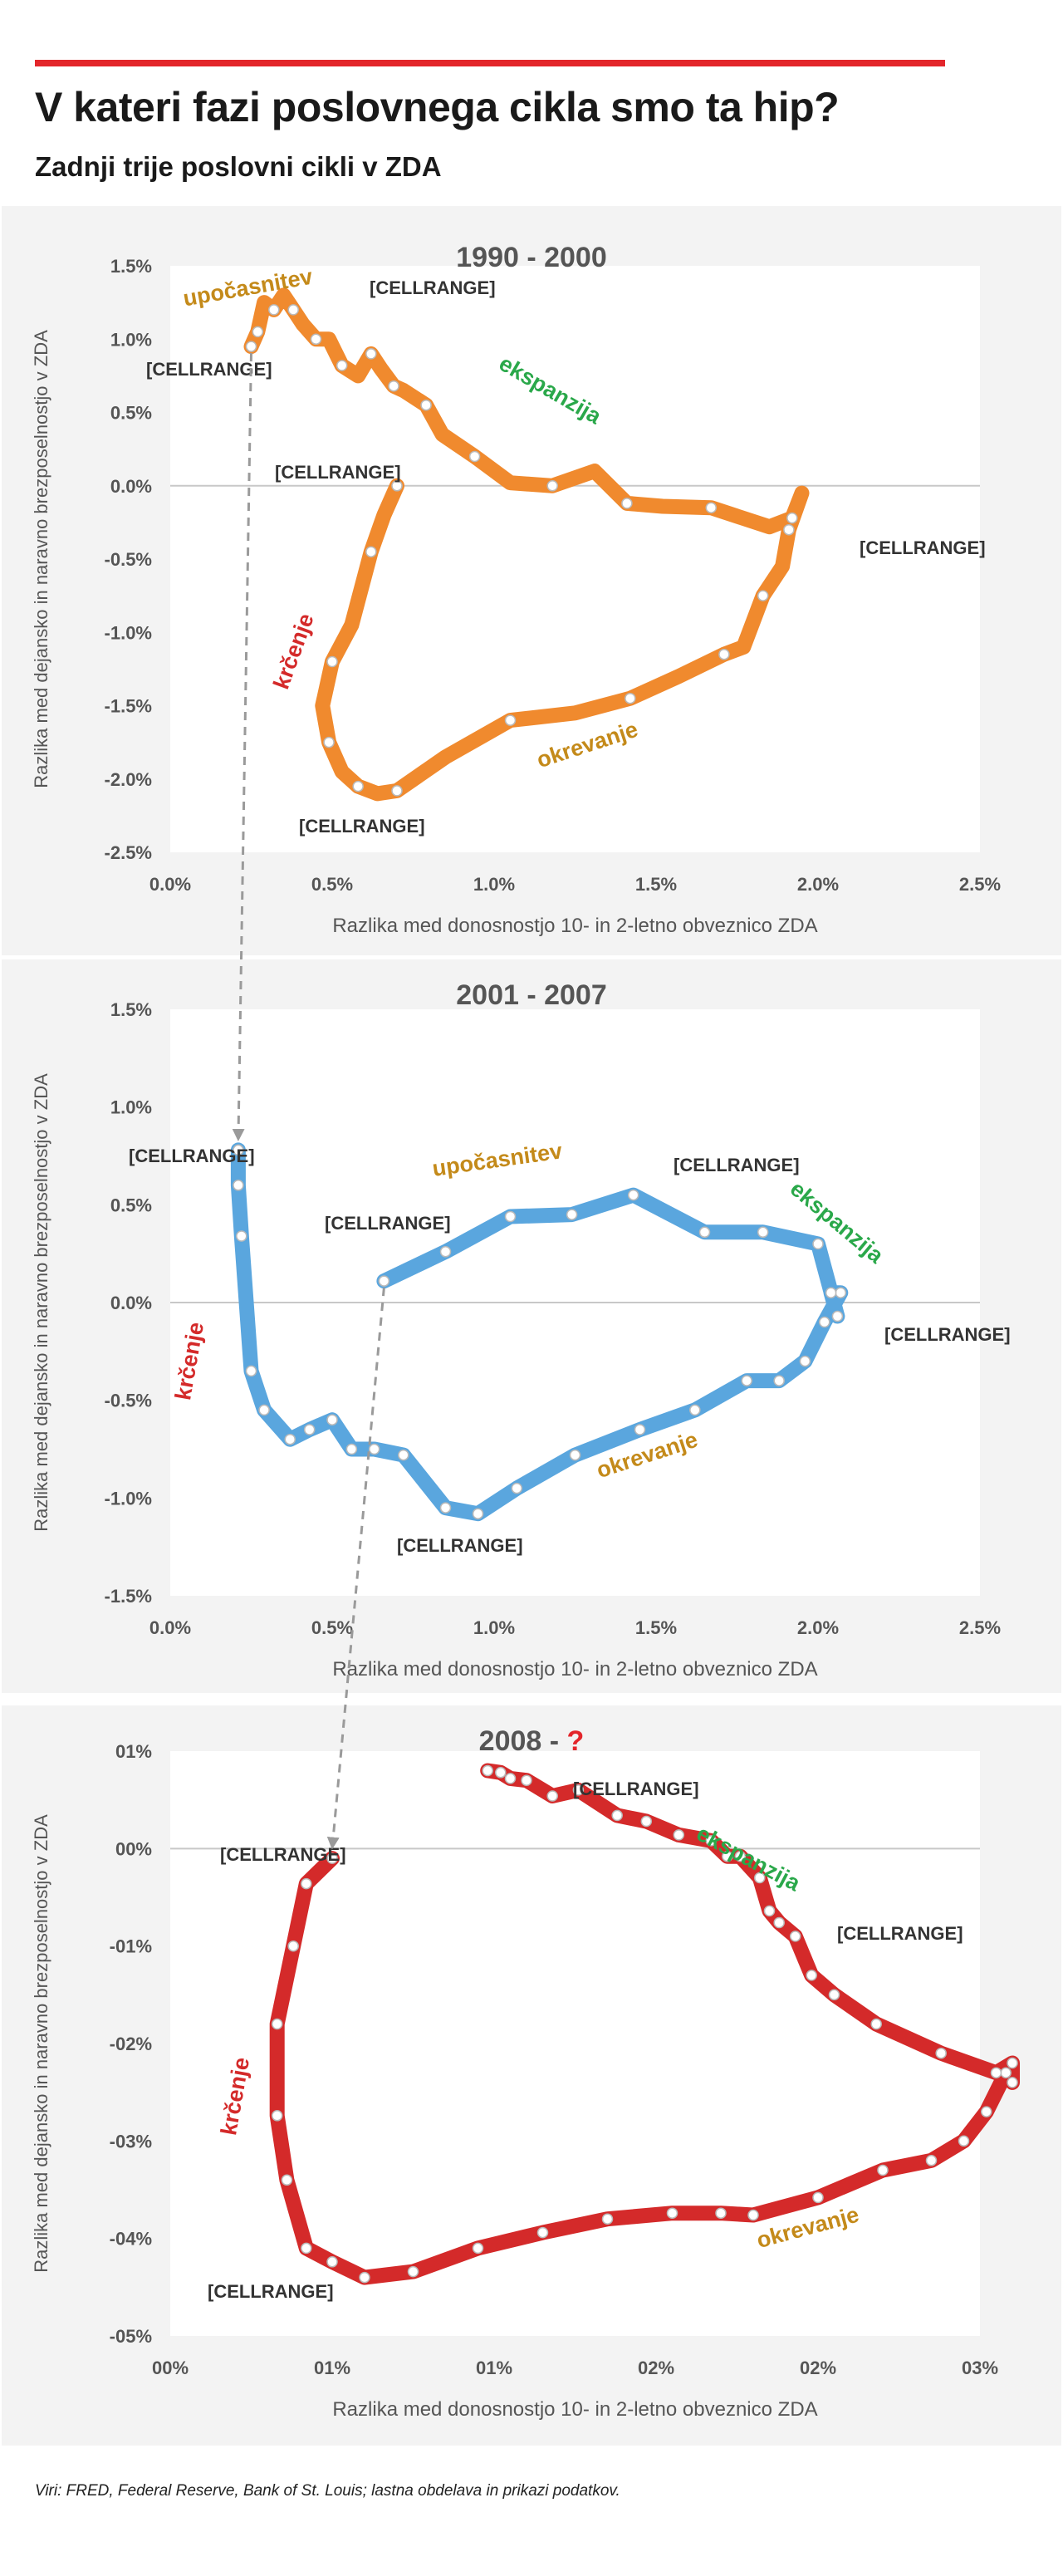 The image size is (1063, 2576). I want to click on page-subtitle: Zadnji trije poslovni cikli v ZDA, so click(238, 166).